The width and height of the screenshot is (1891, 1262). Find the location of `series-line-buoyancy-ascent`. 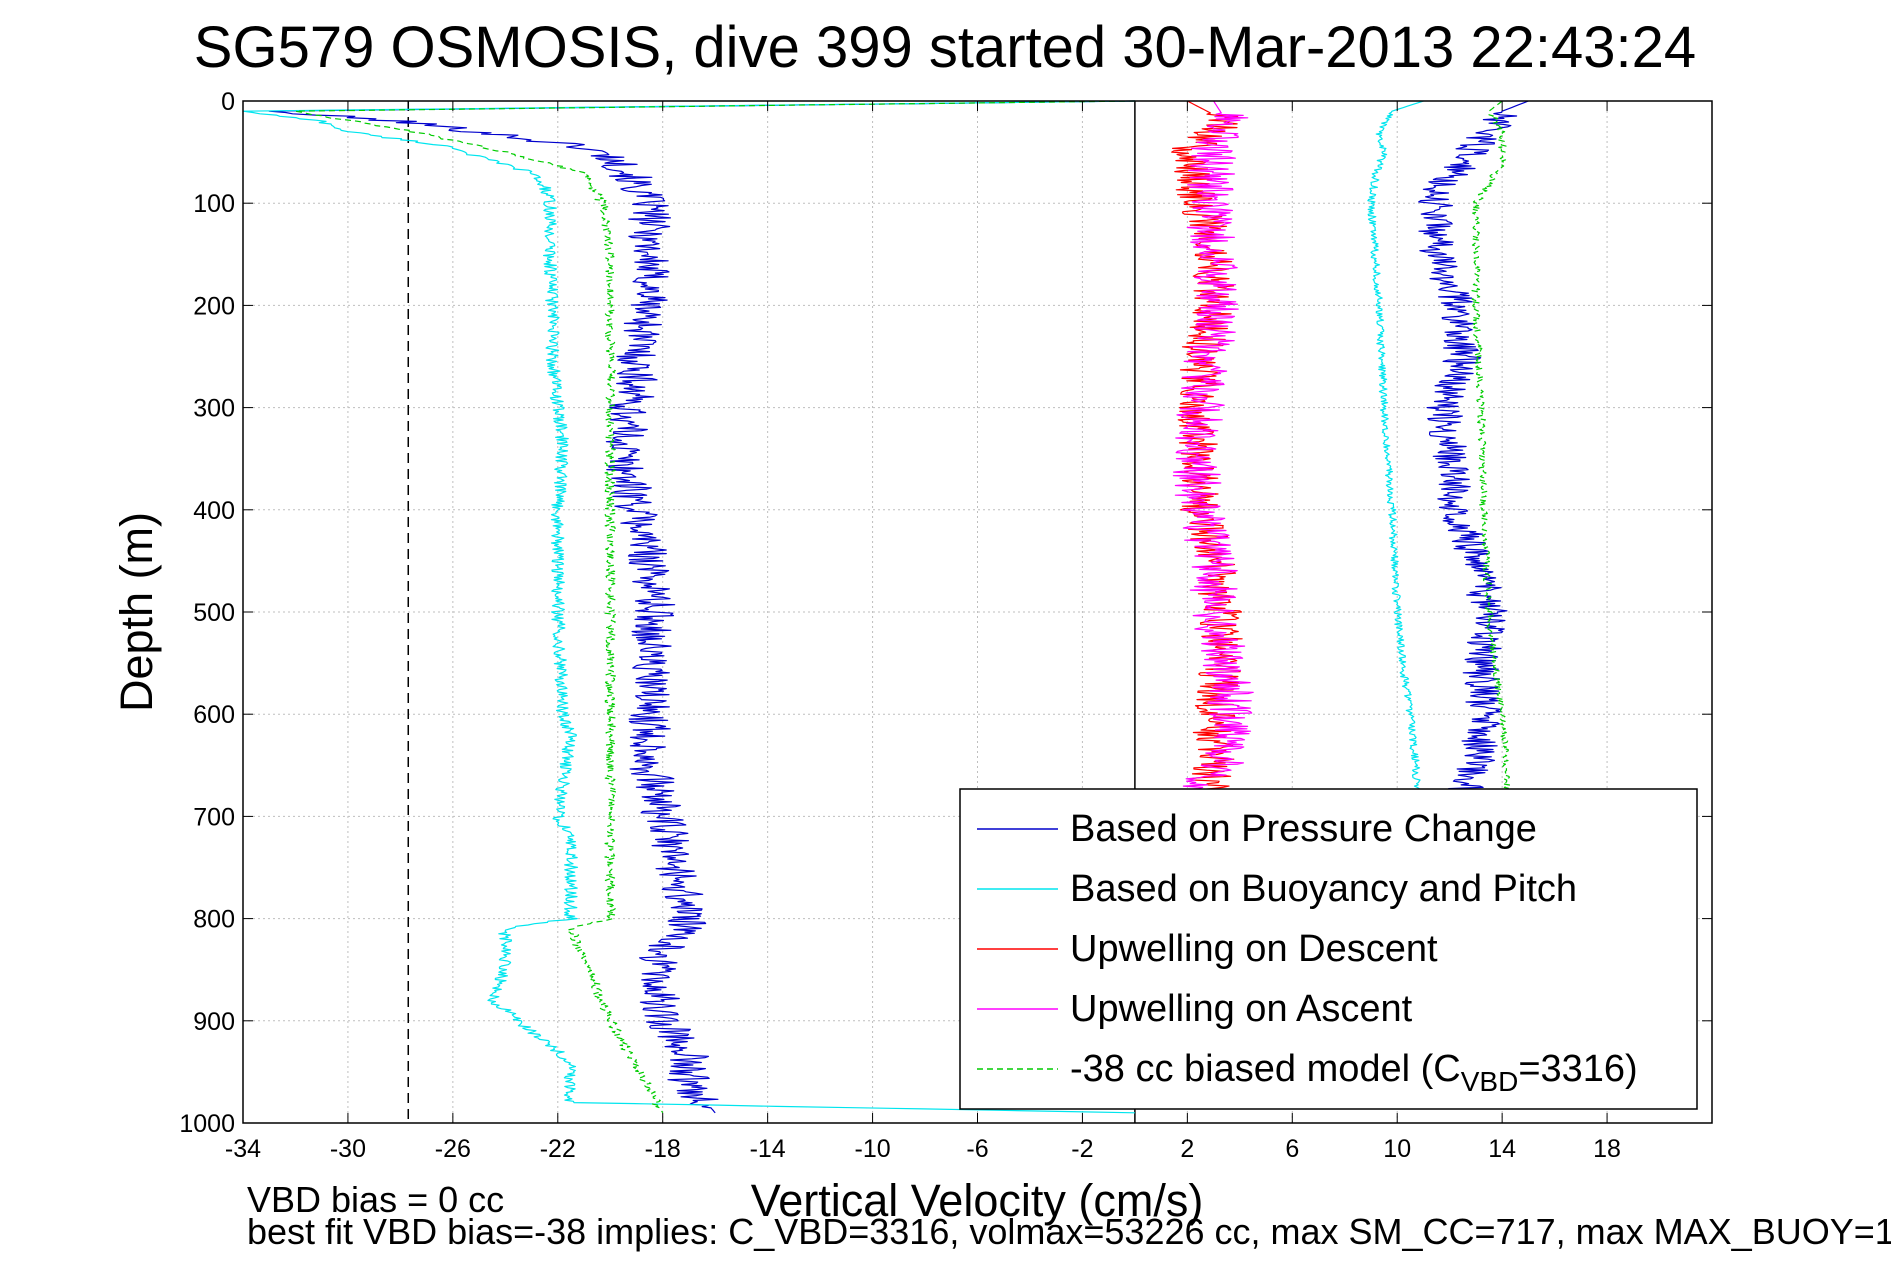

series-line-buoyancy-ascent is located at coordinates (1395, 448).